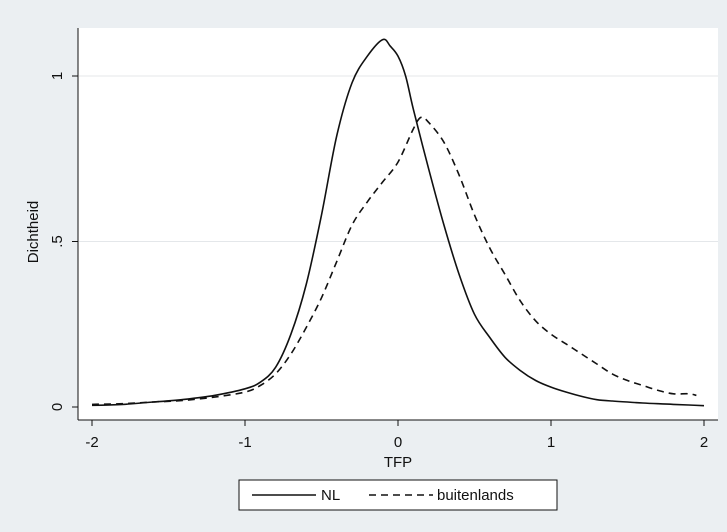  I want to click on y-tick-label: 1, so click(57, 76).